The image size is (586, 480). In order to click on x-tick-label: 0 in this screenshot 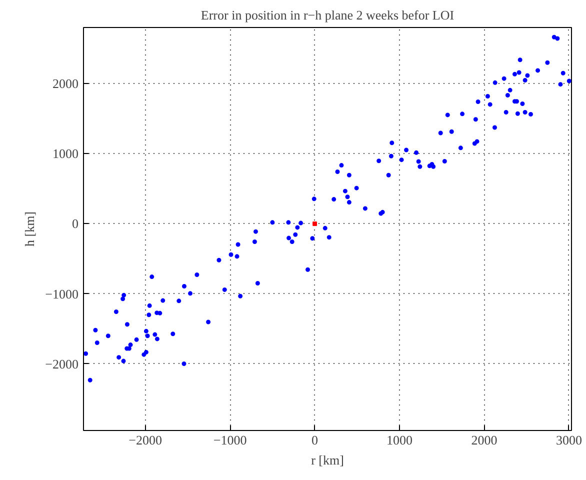, I will do `click(315, 440)`.